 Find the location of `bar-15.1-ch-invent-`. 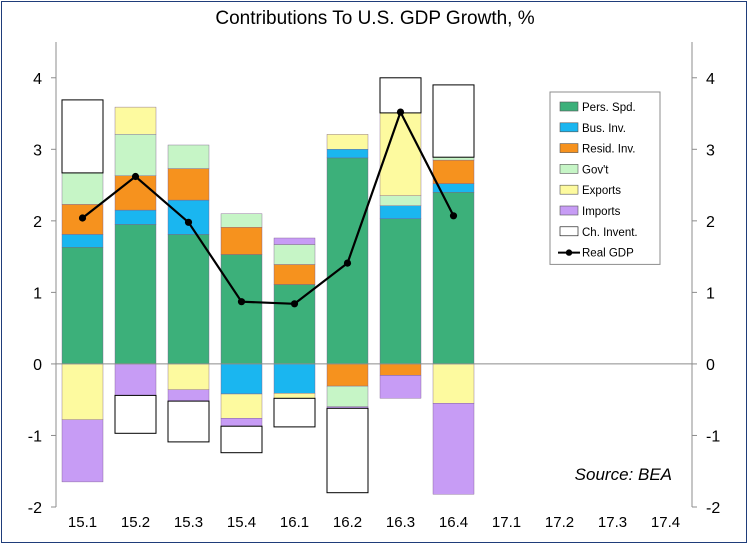

bar-15.1-ch-invent- is located at coordinates (82, 136).